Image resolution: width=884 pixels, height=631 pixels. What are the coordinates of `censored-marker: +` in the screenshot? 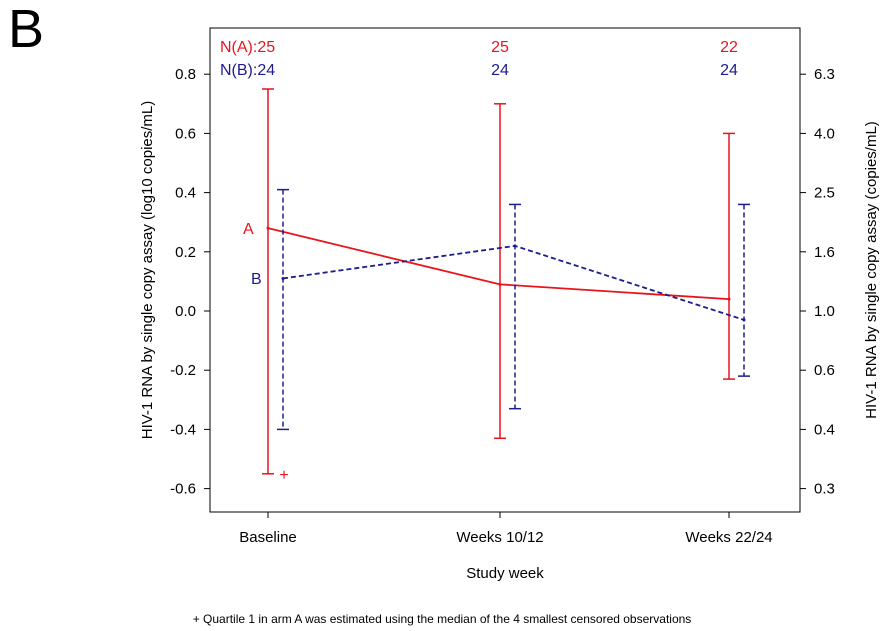 It's located at (283, 475).